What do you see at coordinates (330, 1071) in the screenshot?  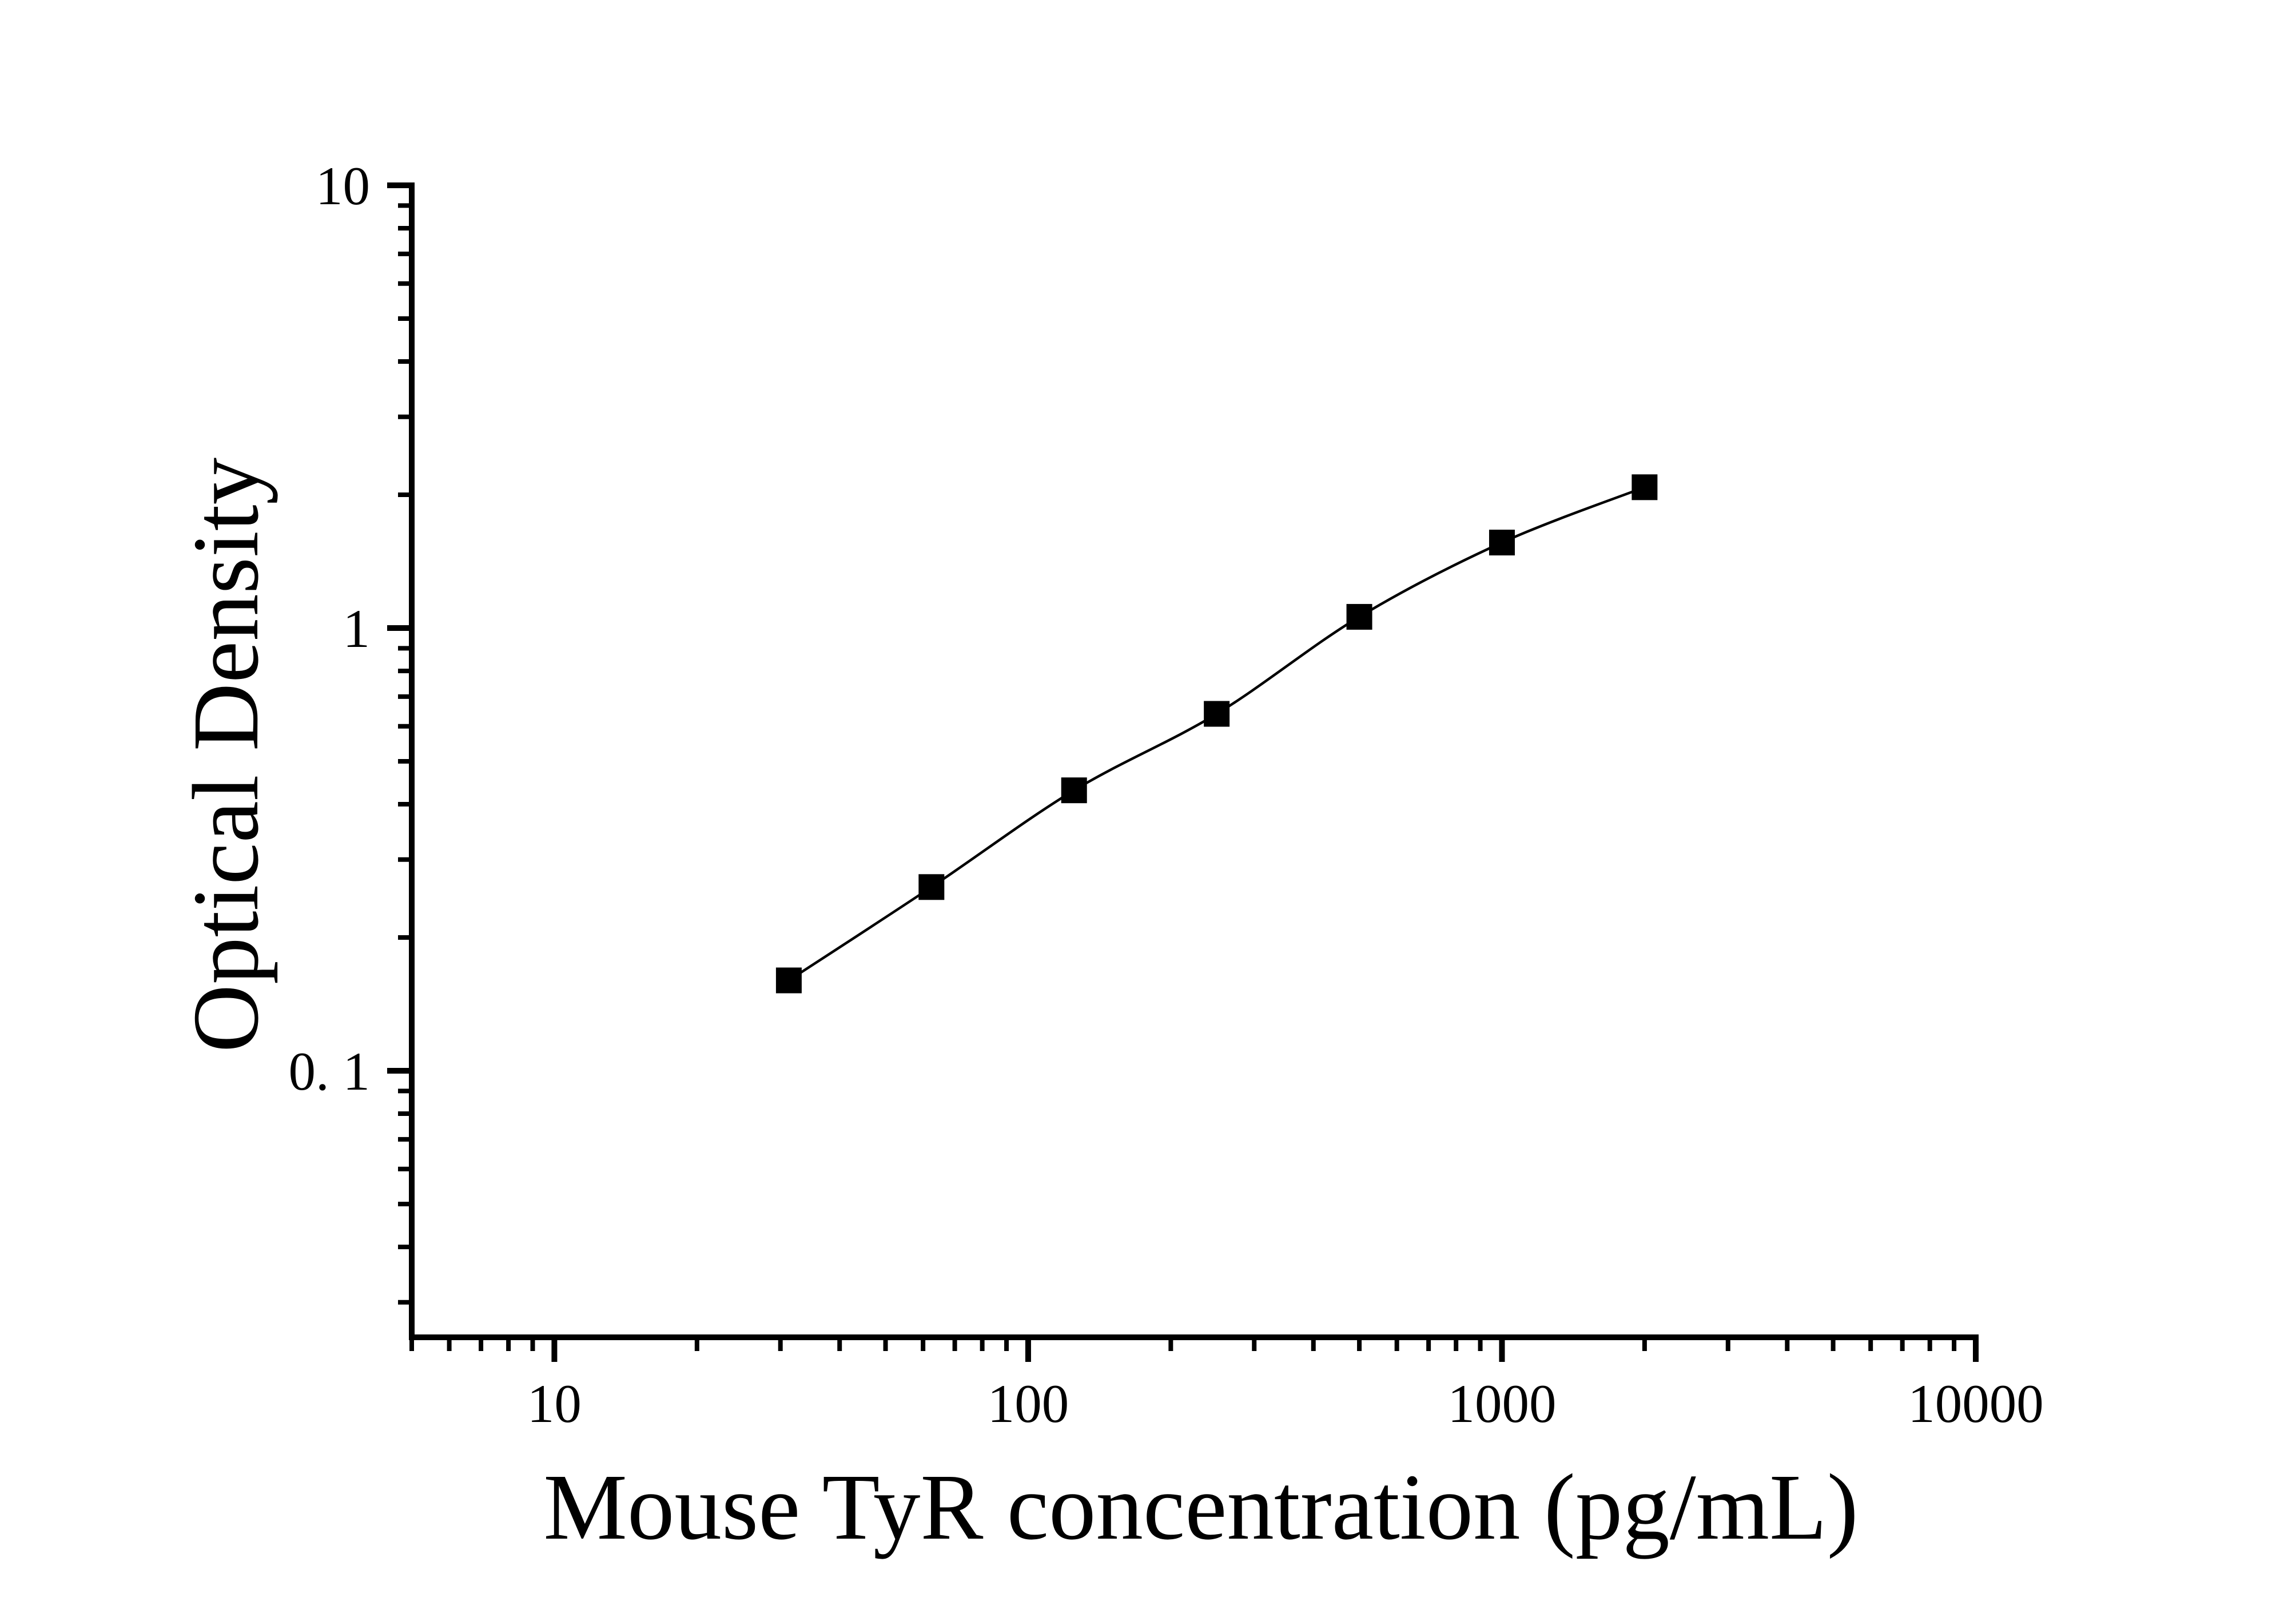 I see `y-tick-label: 0. 1` at bounding box center [330, 1071].